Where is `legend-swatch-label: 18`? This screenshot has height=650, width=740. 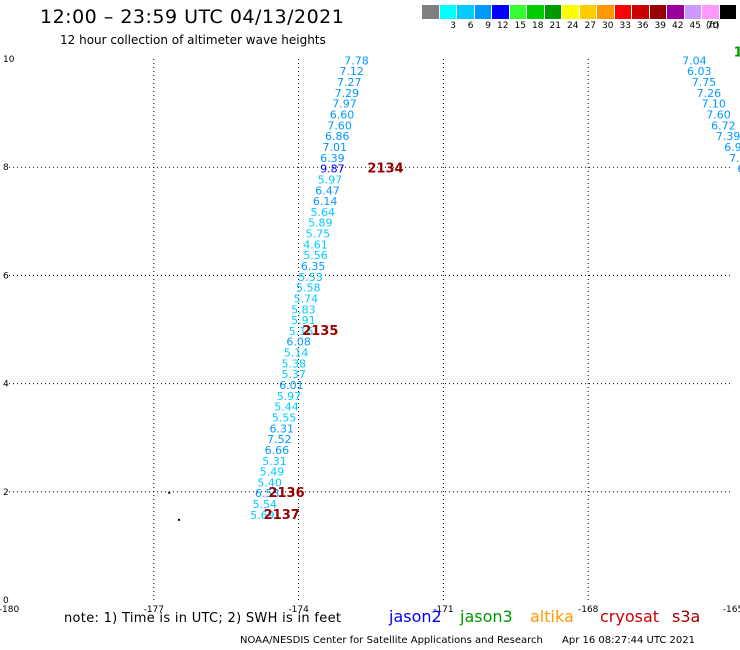
legend-swatch-label: 18 is located at coordinates (538, 26).